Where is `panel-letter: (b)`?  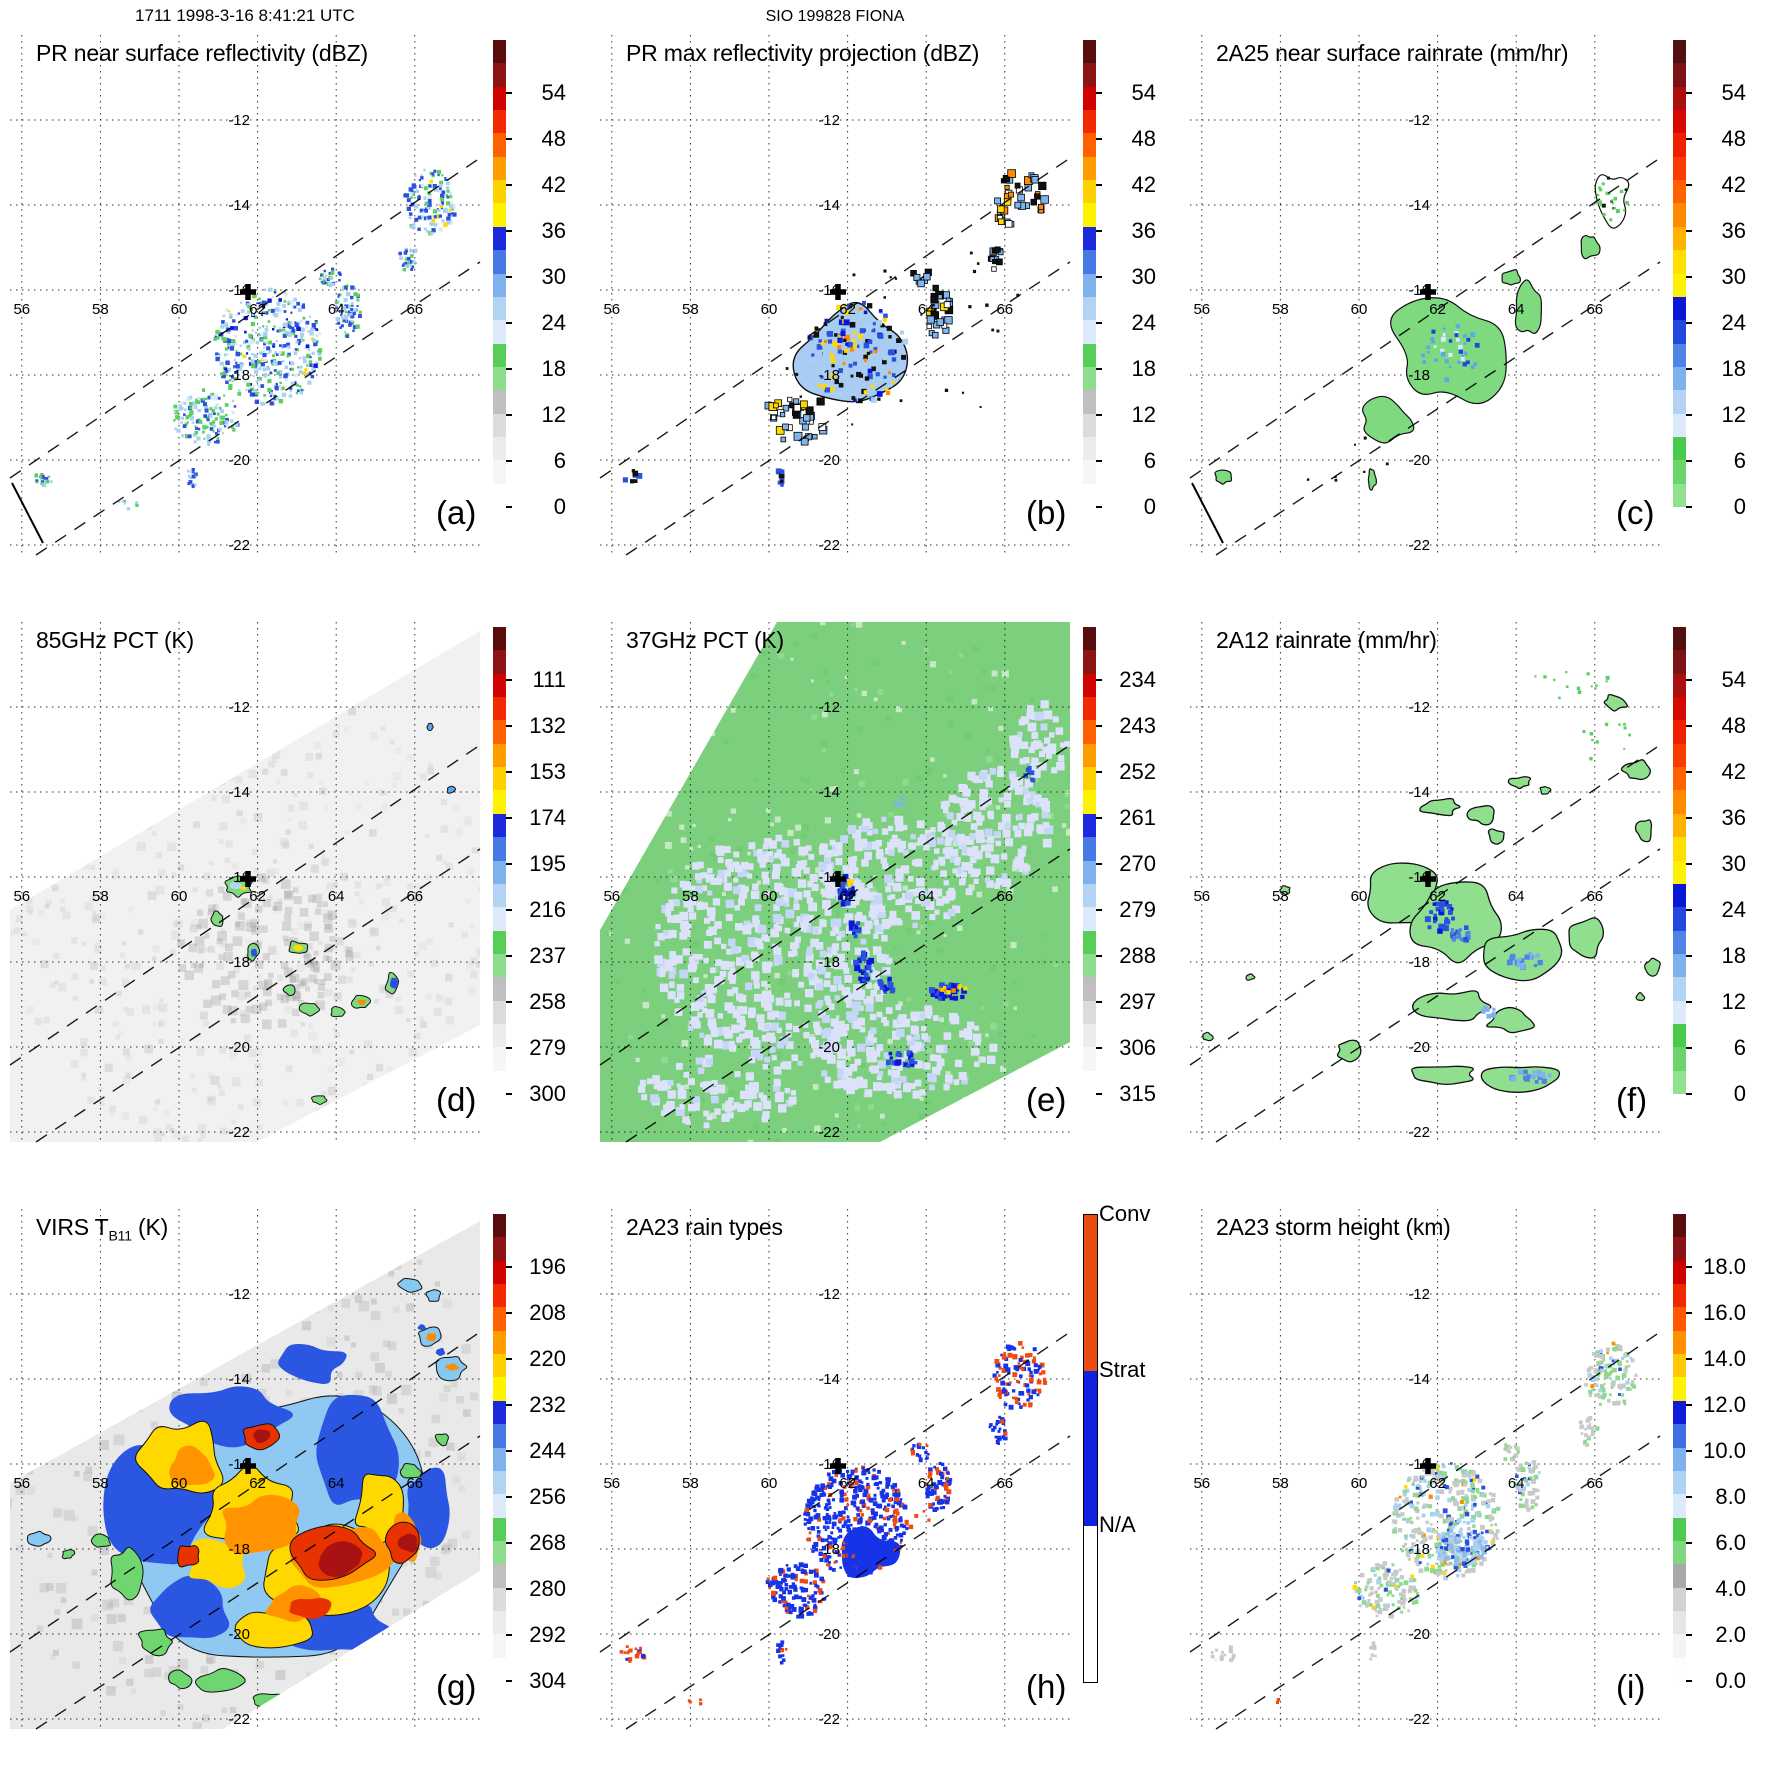
panel-letter: (b) is located at coordinates (1046, 512).